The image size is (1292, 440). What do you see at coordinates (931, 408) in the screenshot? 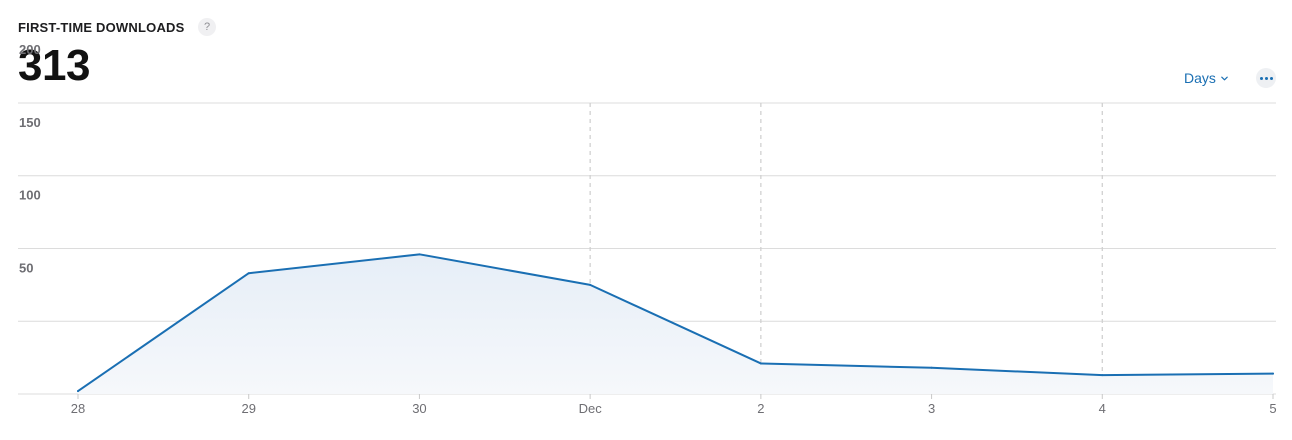
I see `x-tick-label-3: 3` at bounding box center [931, 408].